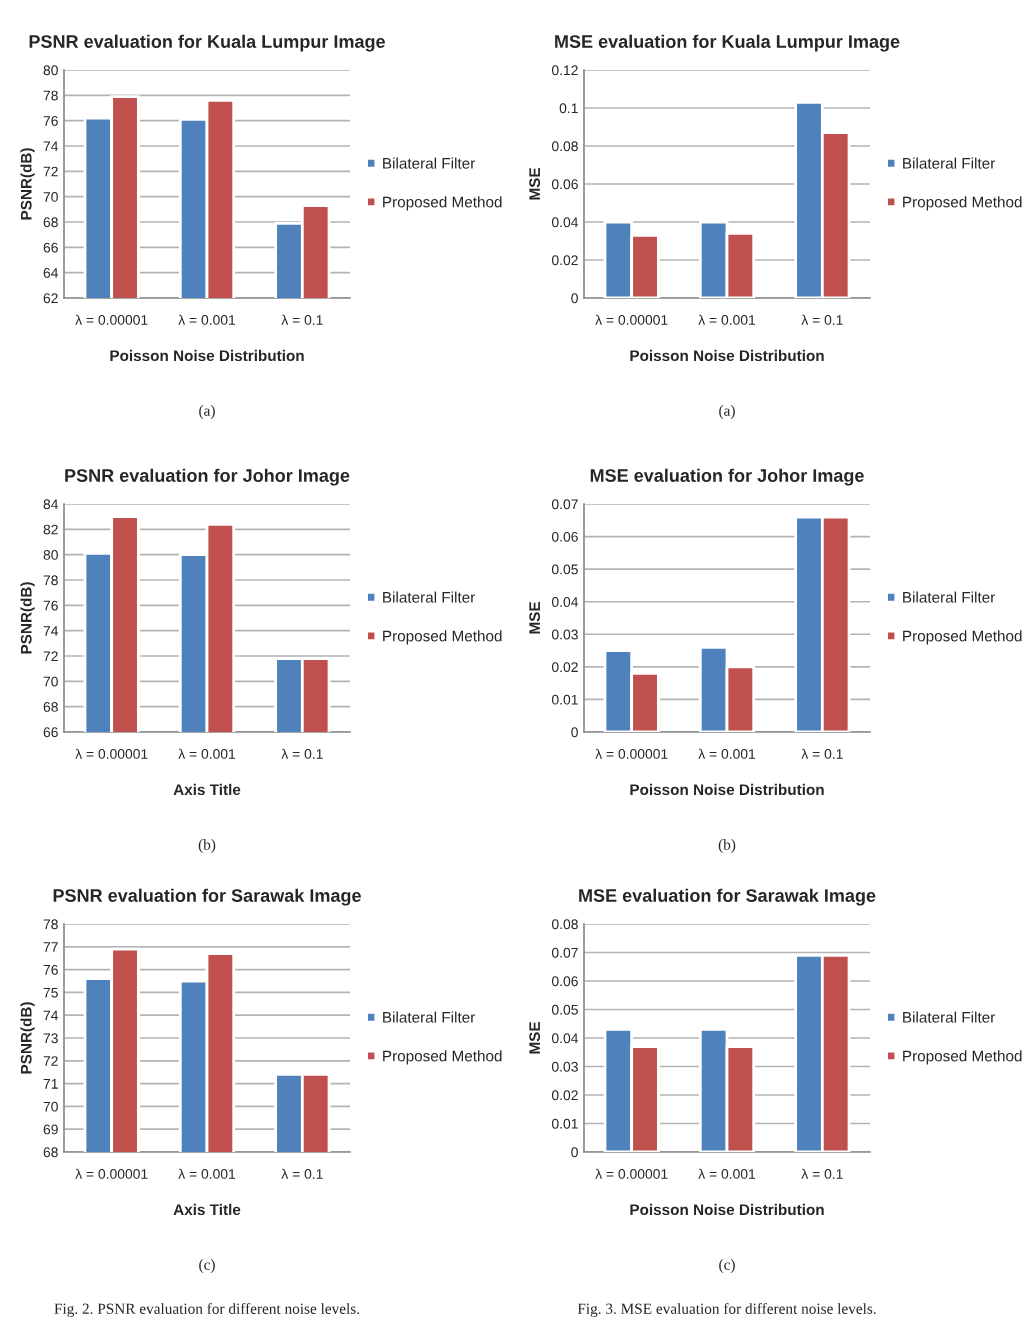  I want to click on chart-title: MSE evaluation for Johor Image, so click(727, 477).